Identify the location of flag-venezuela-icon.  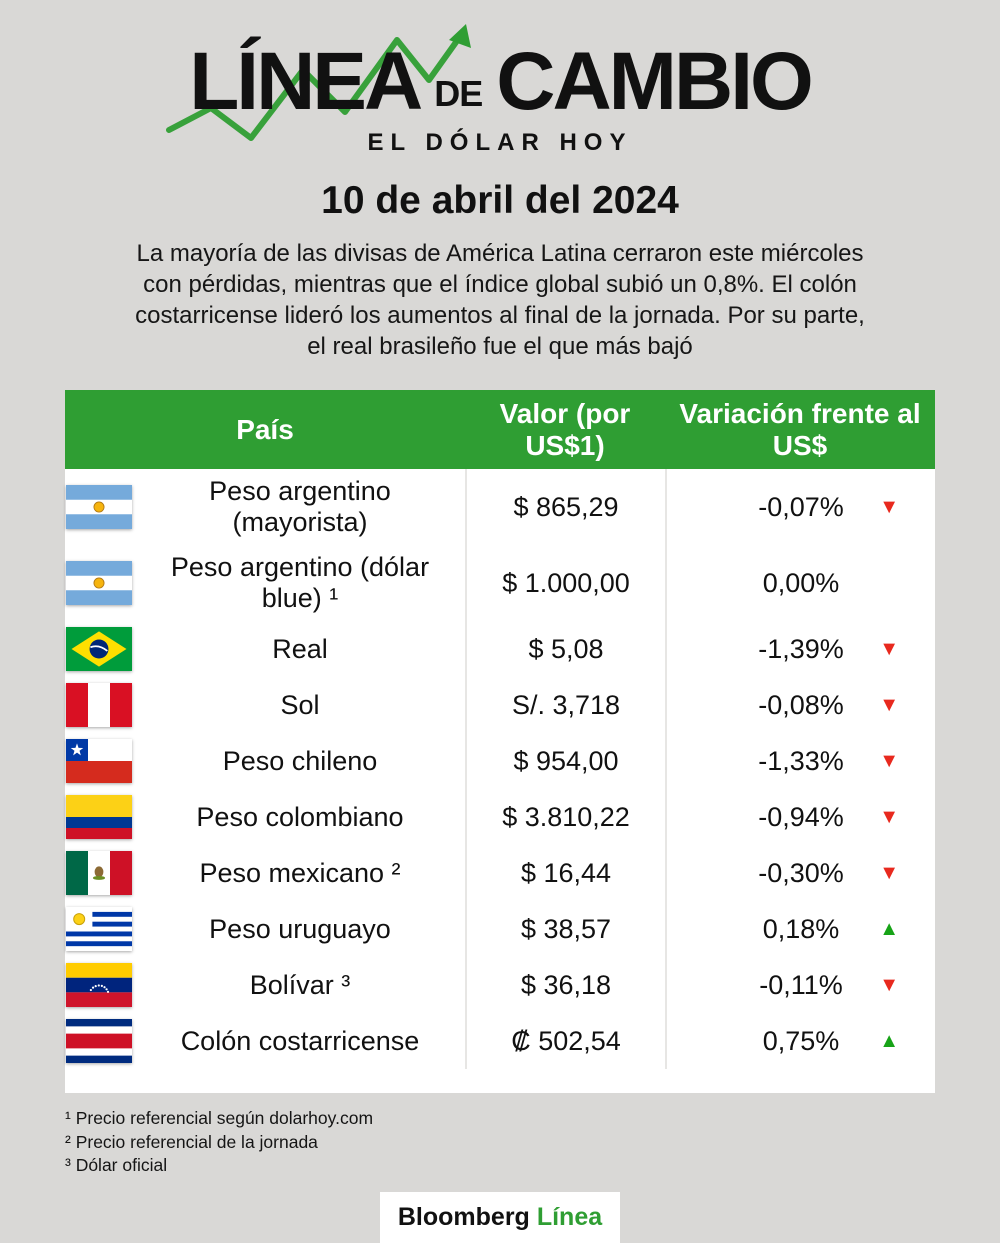
(99, 985).